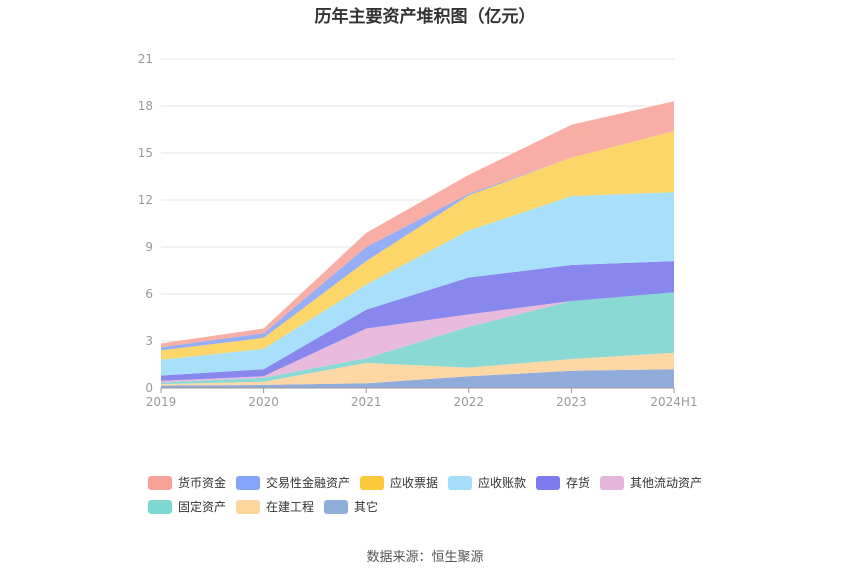  I want to click on legend-label: 货币资金, so click(202, 483).